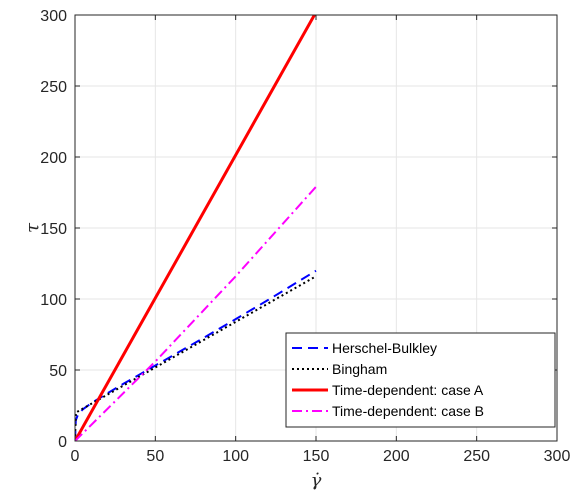 This screenshot has height=496, width=576. I want to click on x-tick-label: 200, so click(396, 456).